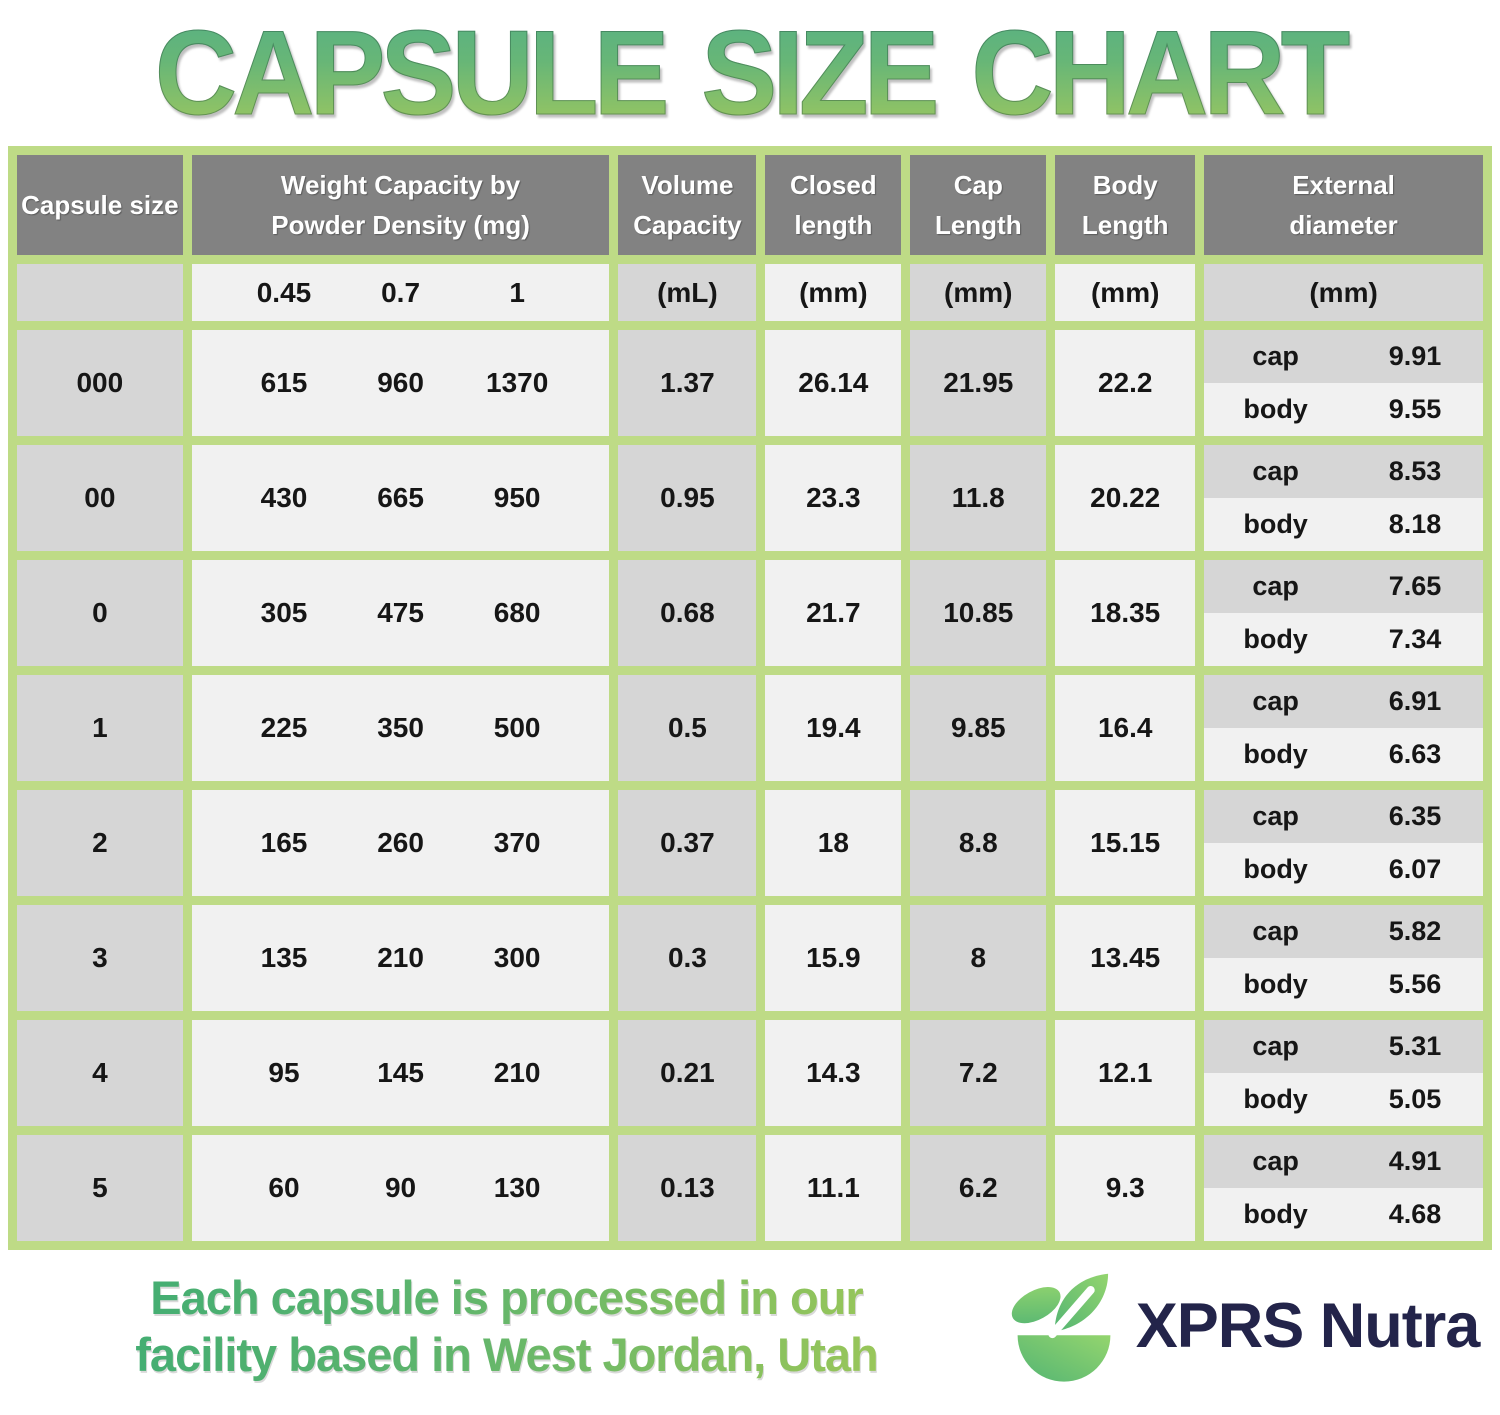 The height and width of the screenshot is (1415, 1500). I want to click on row-3-weights: 135 210 300, so click(400, 958).